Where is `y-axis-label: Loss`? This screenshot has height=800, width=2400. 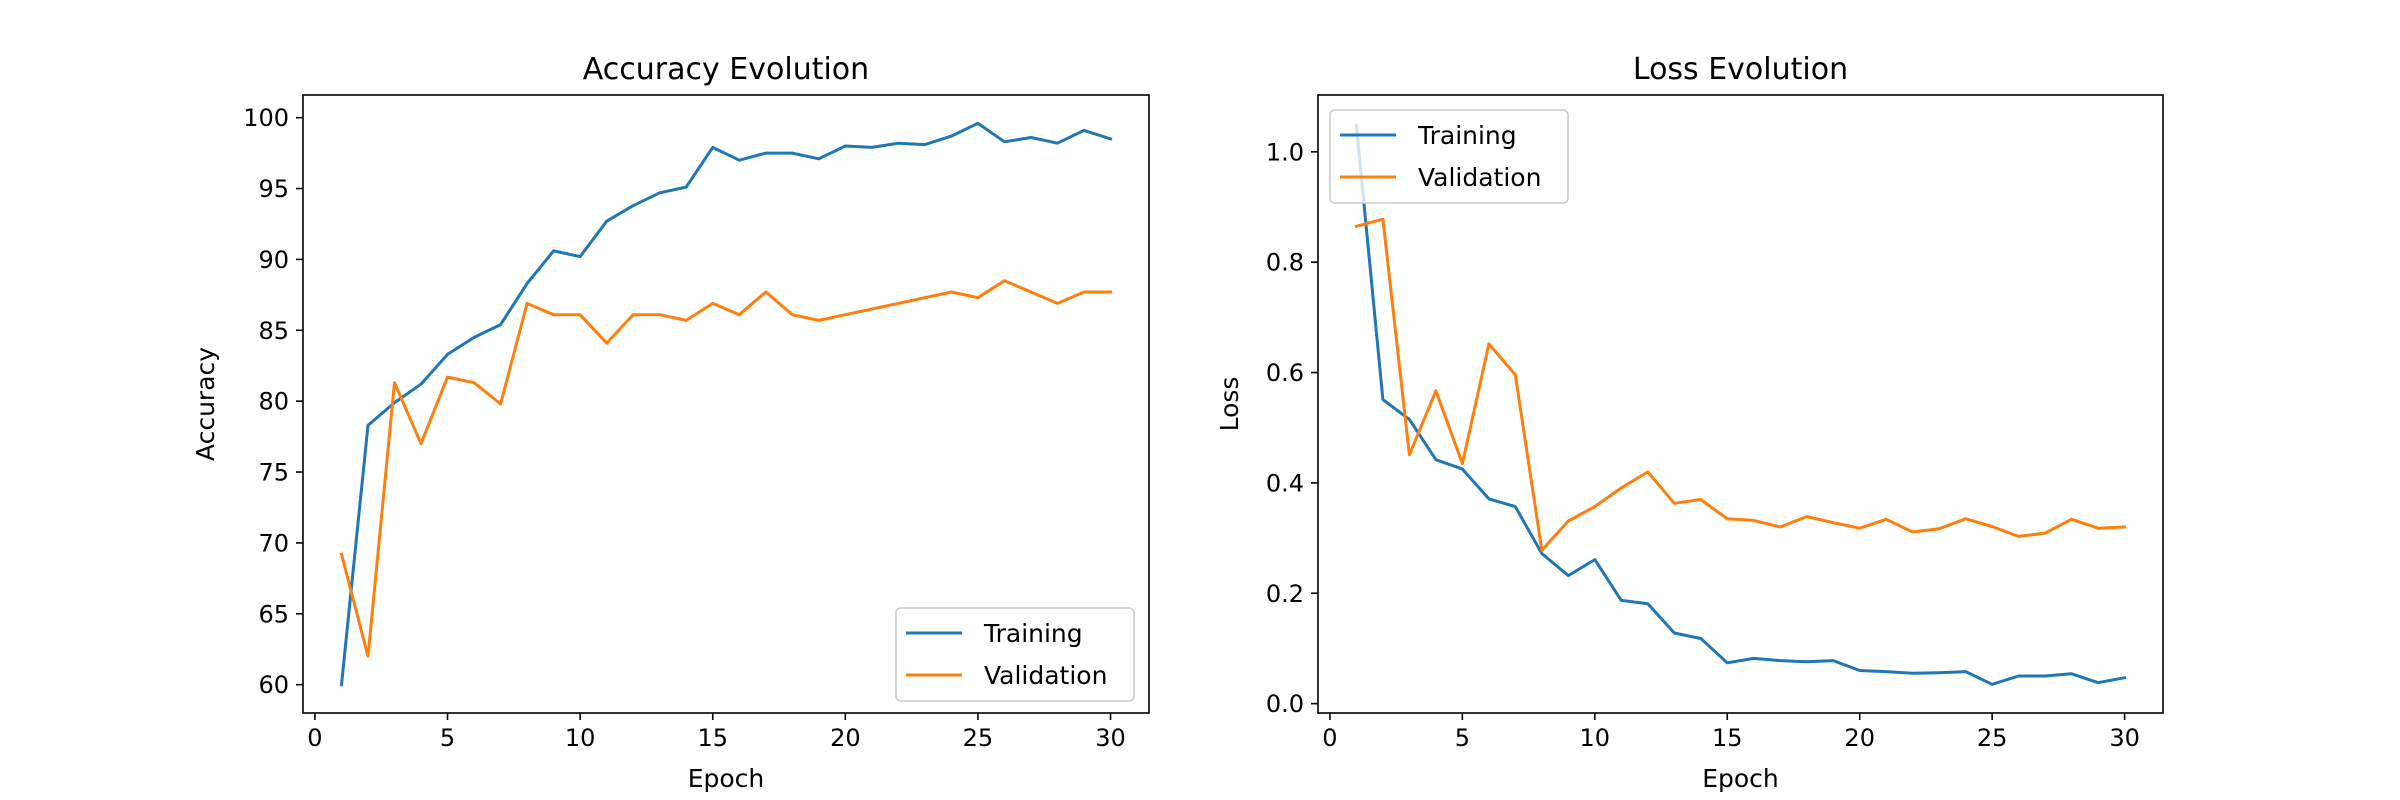
y-axis-label: Loss is located at coordinates (1229, 404).